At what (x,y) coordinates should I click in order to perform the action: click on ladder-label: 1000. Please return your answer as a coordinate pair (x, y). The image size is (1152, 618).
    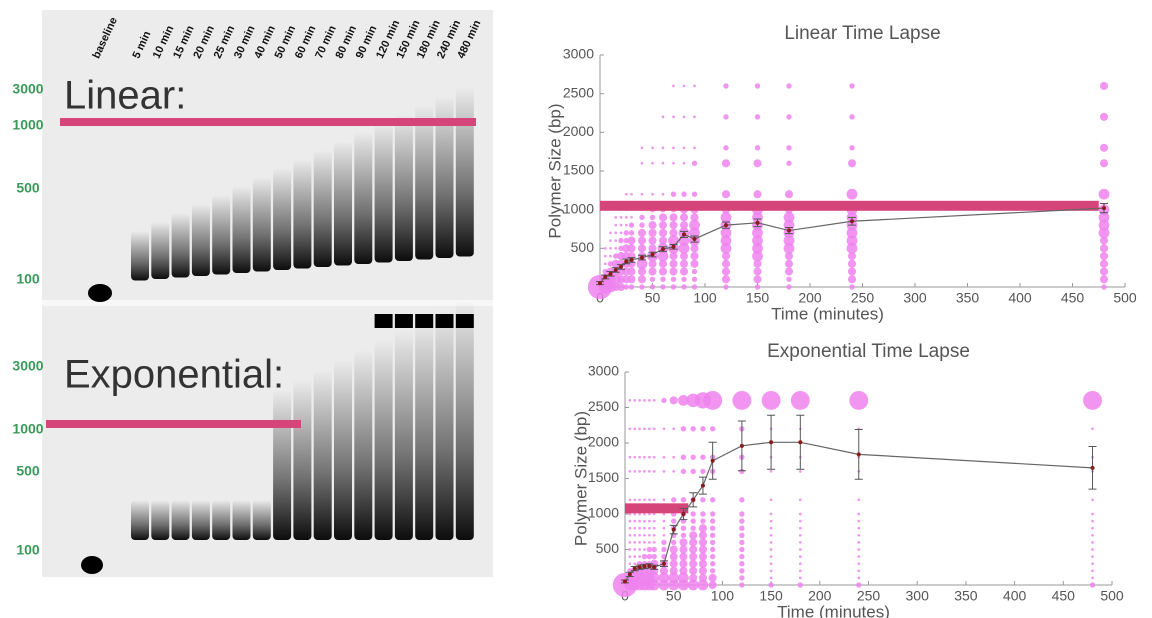
    Looking at the image, I should click on (27, 429).